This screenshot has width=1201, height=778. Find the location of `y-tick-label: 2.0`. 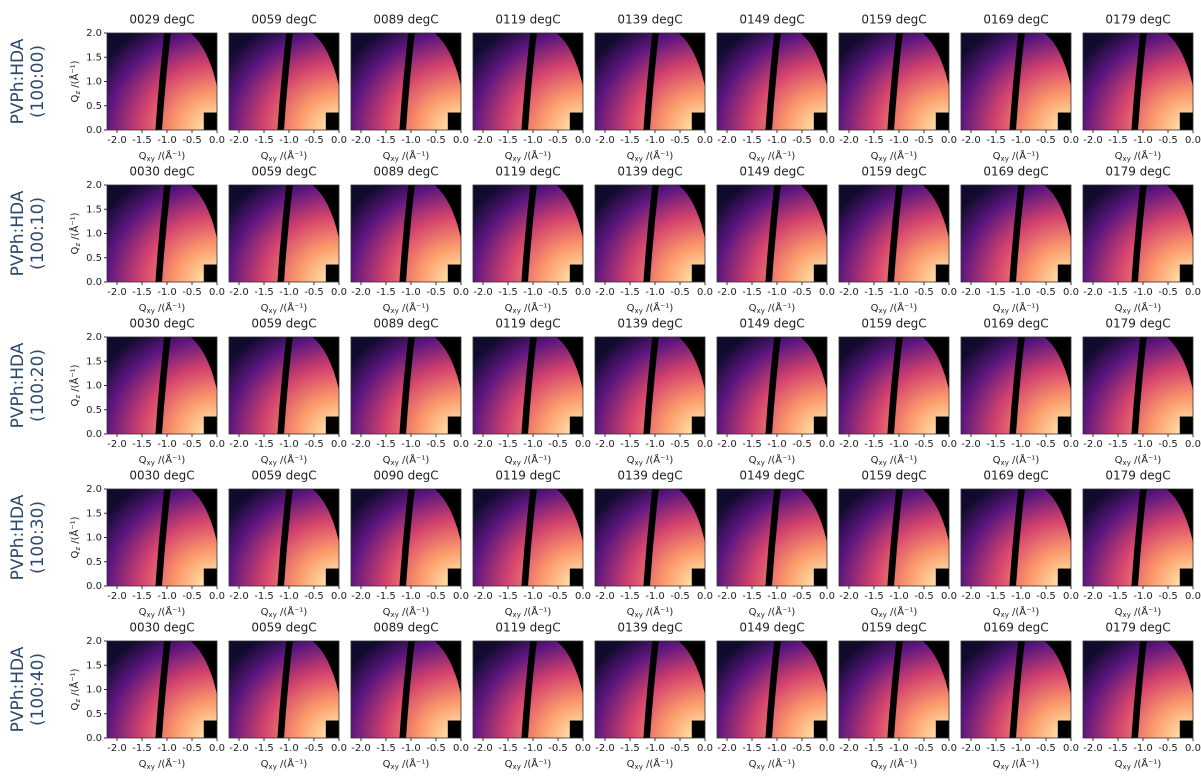

y-tick-label: 2.0 is located at coordinates (94, 33).